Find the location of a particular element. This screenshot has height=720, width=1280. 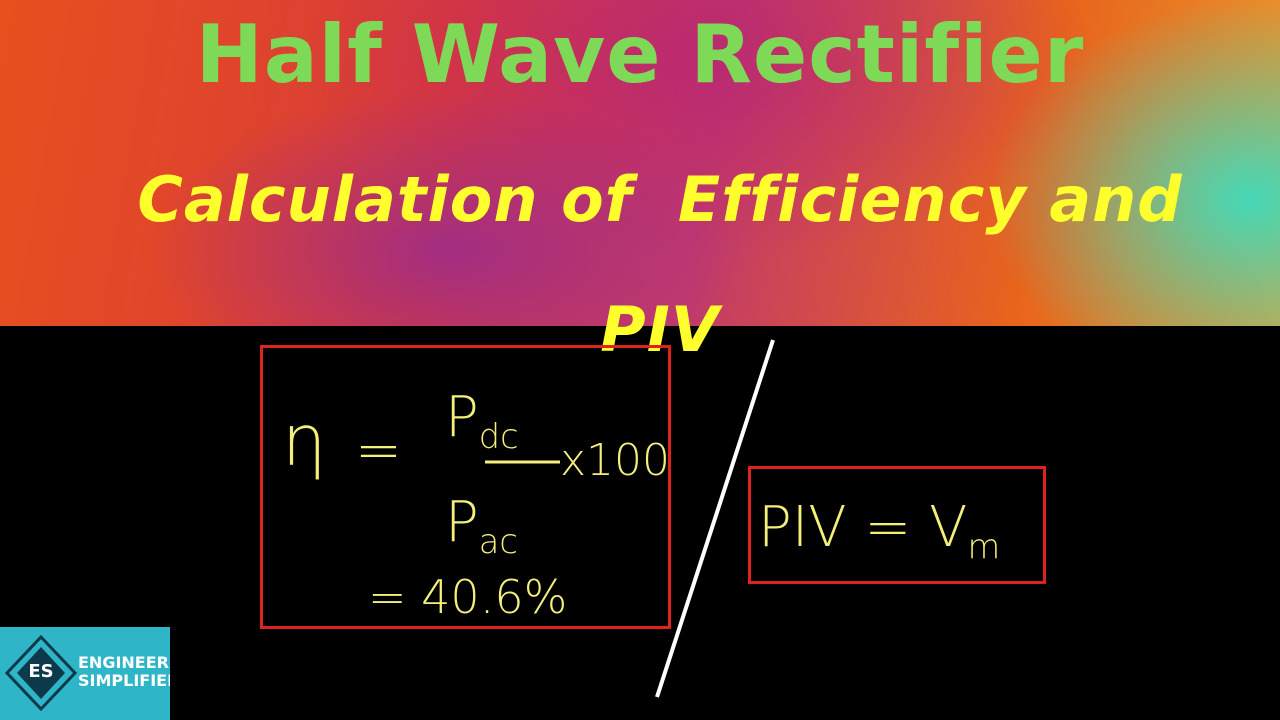

divider-line is located at coordinates (715, 518).